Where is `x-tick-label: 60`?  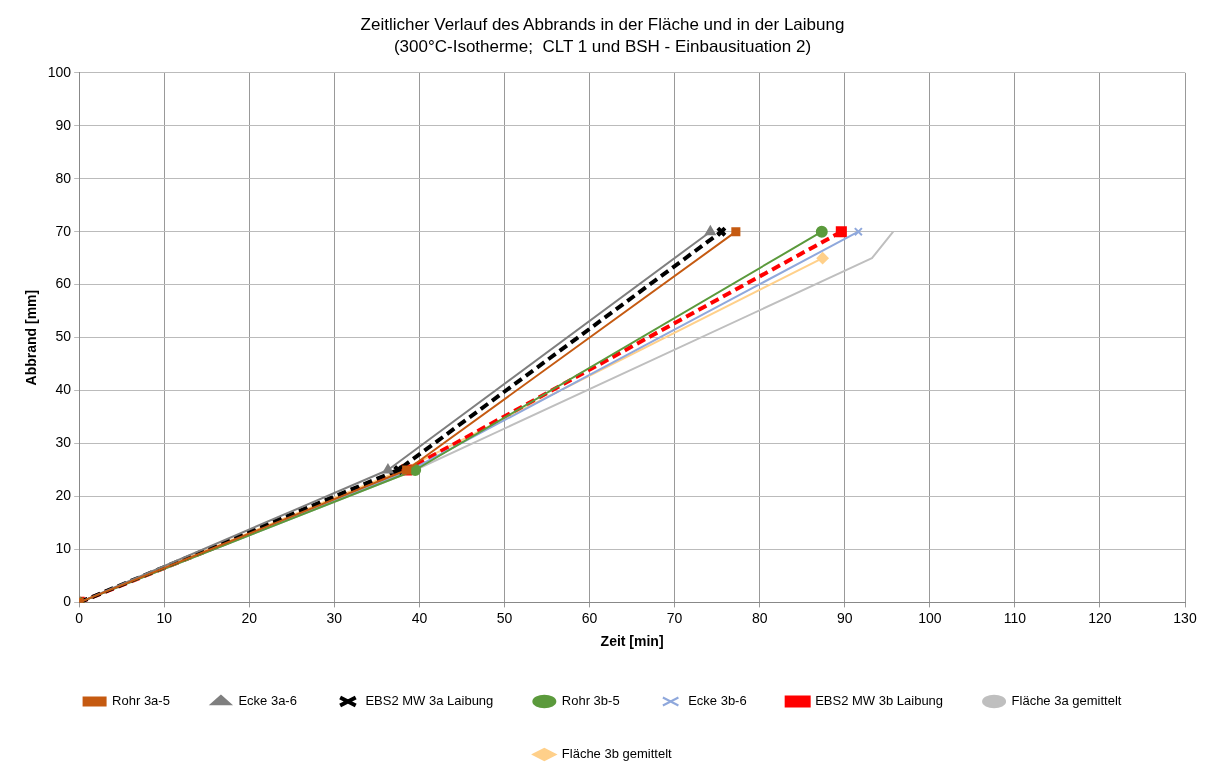 x-tick-label: 60 is located at coordinates (589, 617).